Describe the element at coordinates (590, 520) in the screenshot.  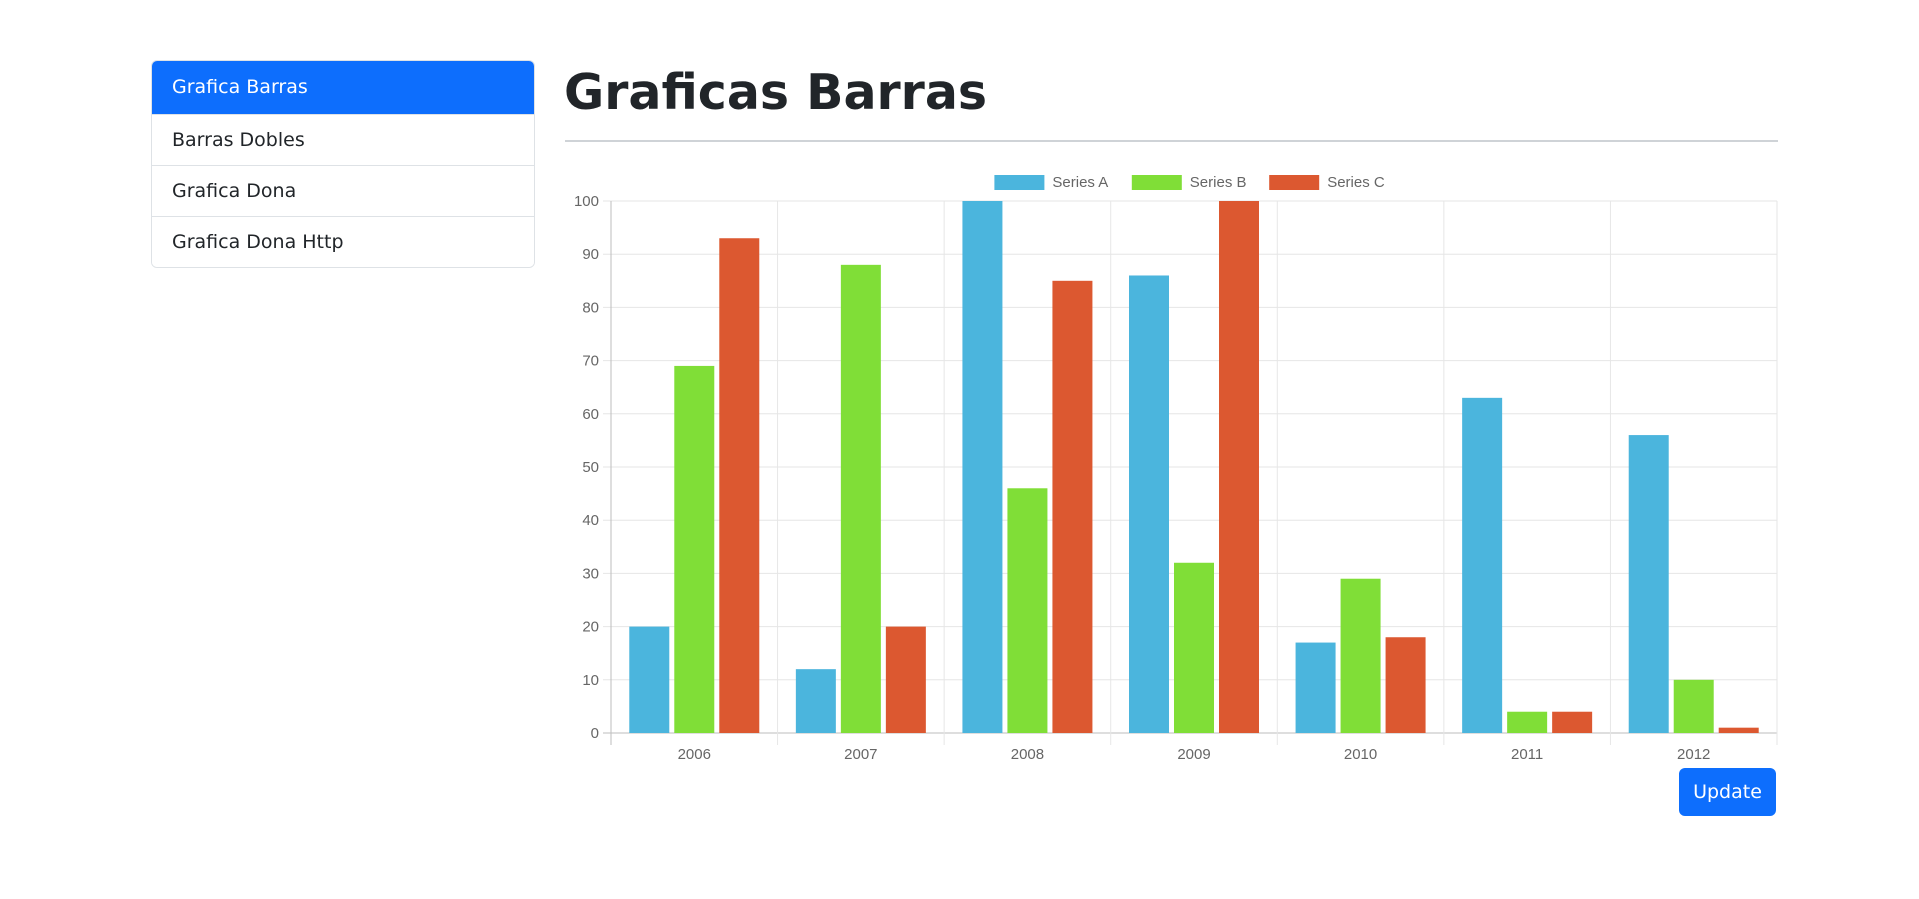
I see `y-tick-label: 40` at that location.